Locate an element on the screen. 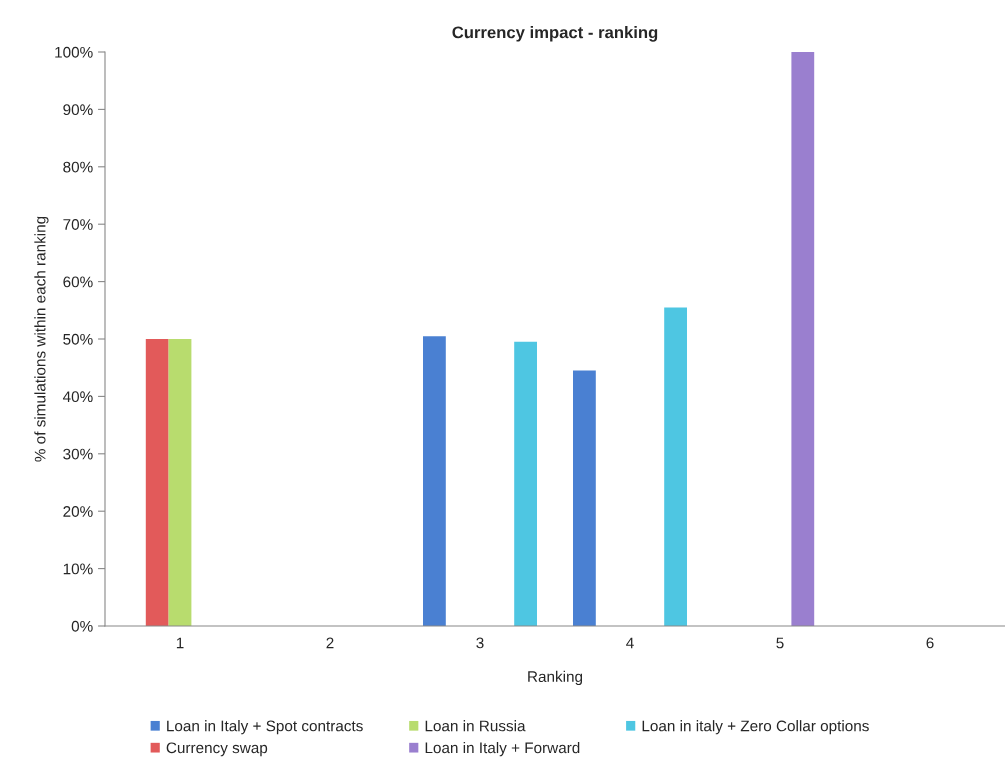 The width and height of the screenshot is (1005, 771). legend-label: Currency swap is located at coordinates (217, 749).